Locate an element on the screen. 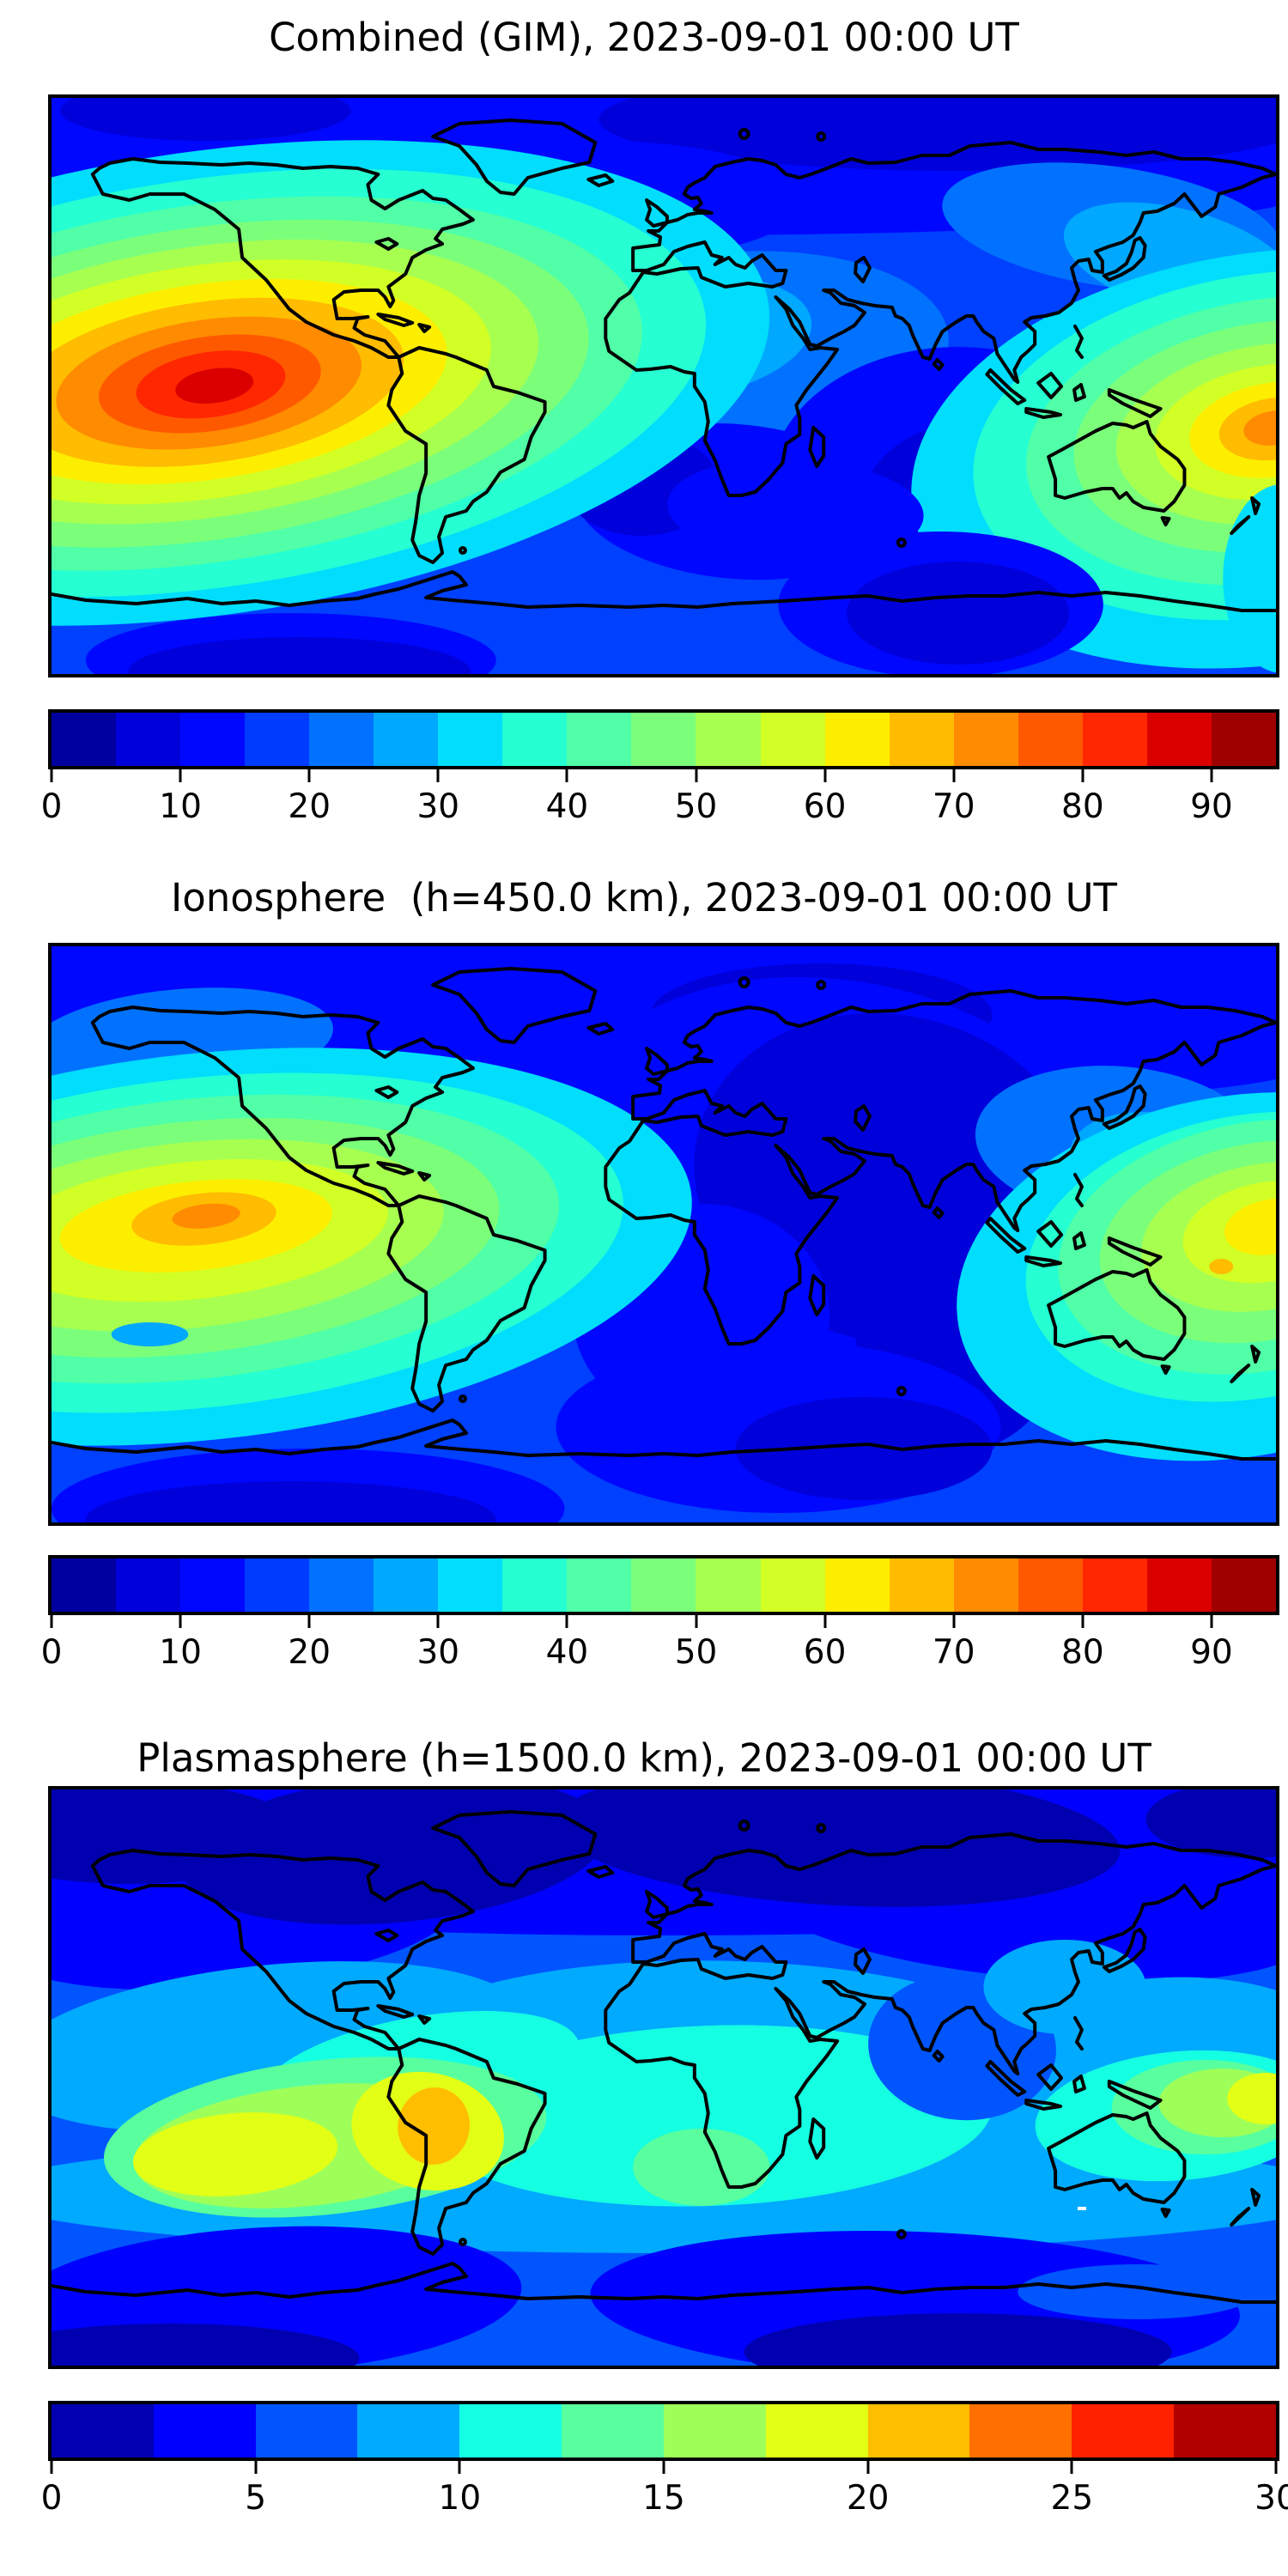 This screenshot has height=2576, width=1288. colorbar-axis-plasmasphere: 0 5 10 15 20 25 30 is located at coordinates (664, 2491).